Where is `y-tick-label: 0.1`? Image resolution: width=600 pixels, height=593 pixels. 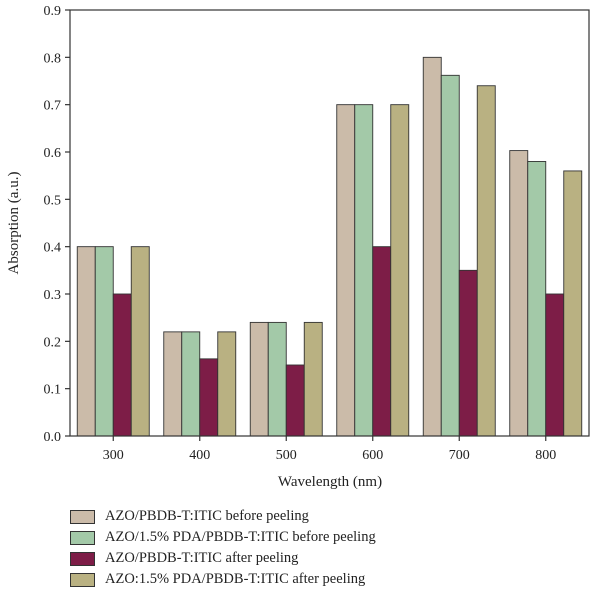 y-tick-label: 0.1 is located at coordinates (53, 390).